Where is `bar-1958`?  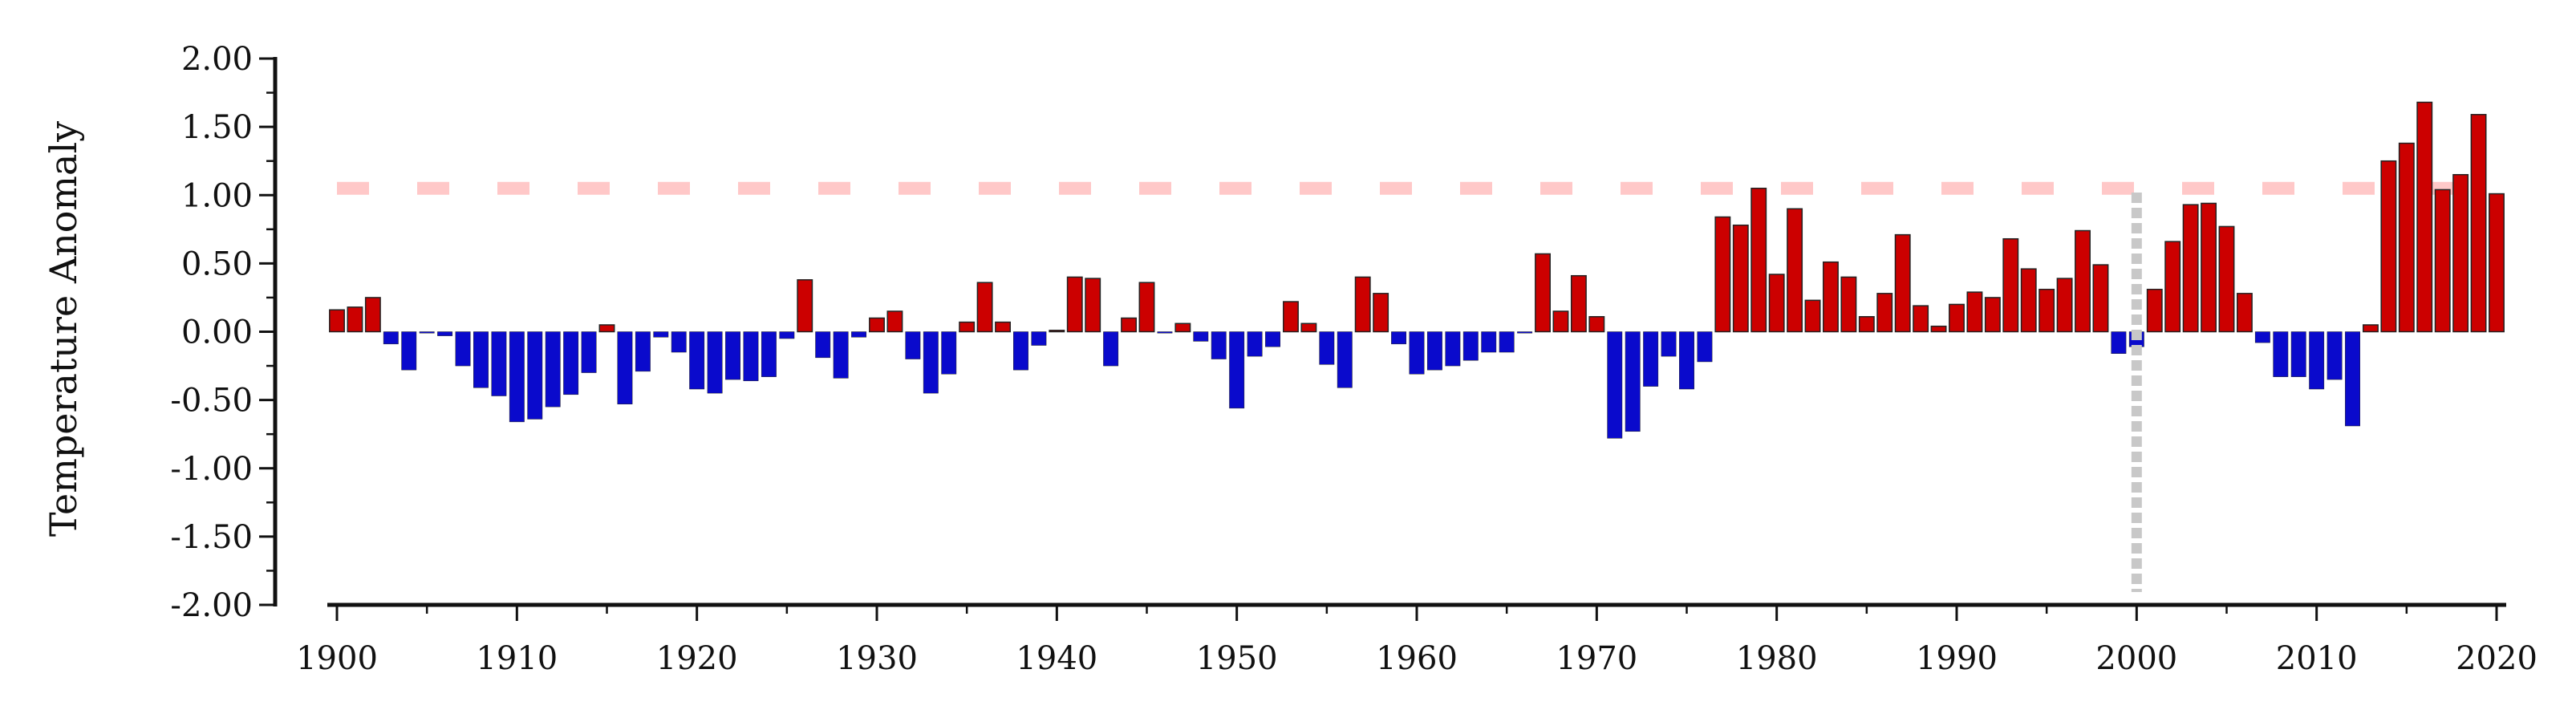 bar-1958 is located at coordinates (1381, 313).